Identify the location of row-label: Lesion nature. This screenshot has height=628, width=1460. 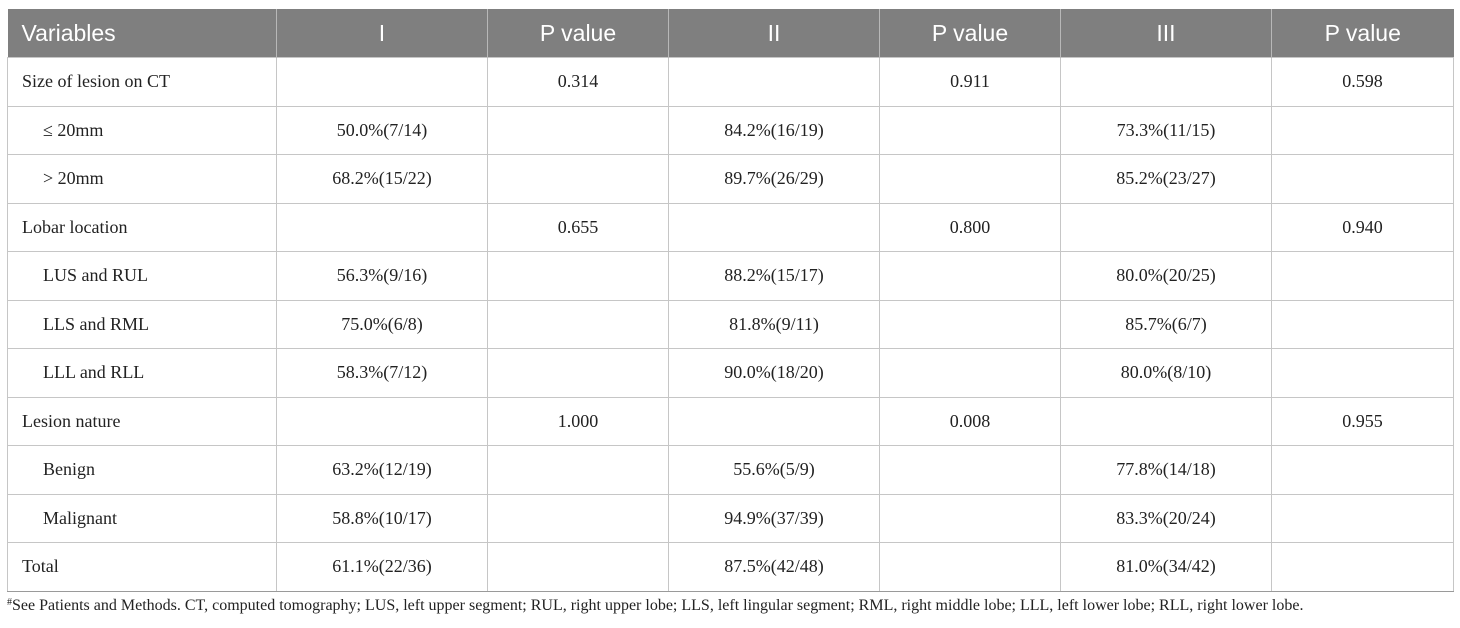
(142, 421).